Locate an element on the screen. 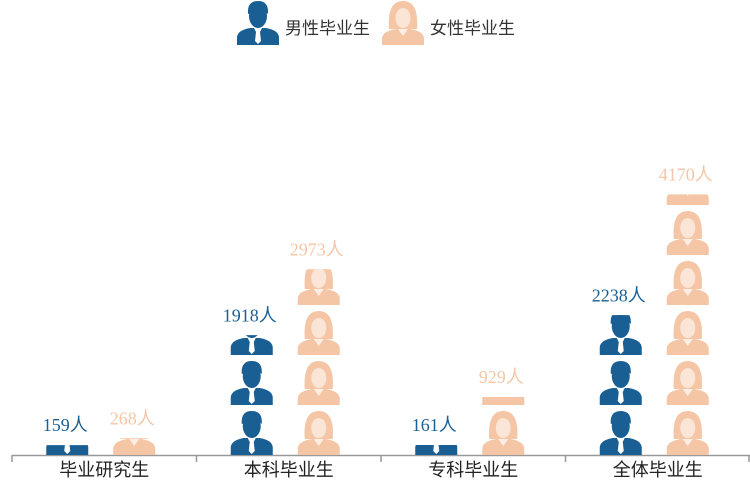 The width and height of the screenshot is (750, 481). value-label: 2238人 is located at coordinates (619, 295).